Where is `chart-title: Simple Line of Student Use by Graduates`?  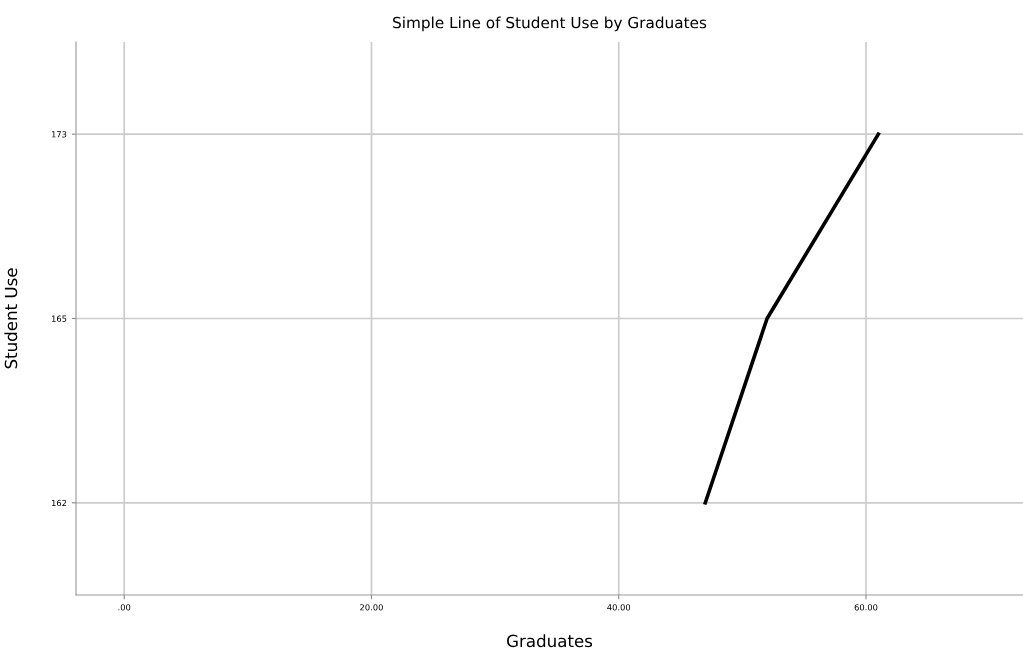
chart-title: Simple Line of Student Use by Graduates is located at coordinates (550, 24).